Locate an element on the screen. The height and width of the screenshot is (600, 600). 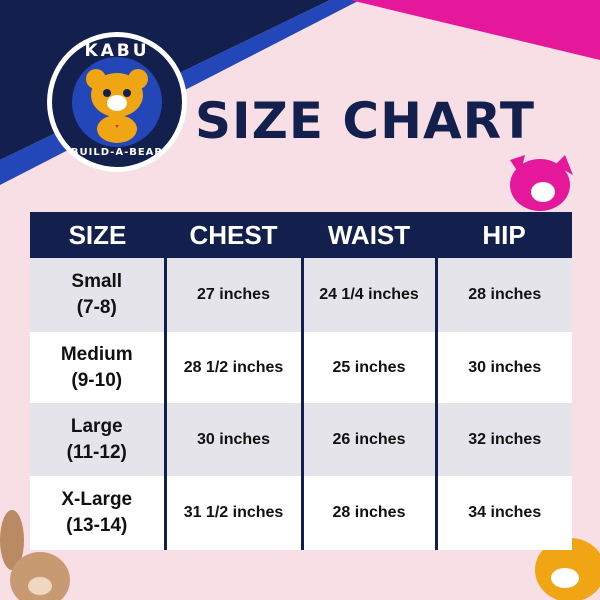
chest-cell: 28 1/2 inches is located at coordinates (232, 367).